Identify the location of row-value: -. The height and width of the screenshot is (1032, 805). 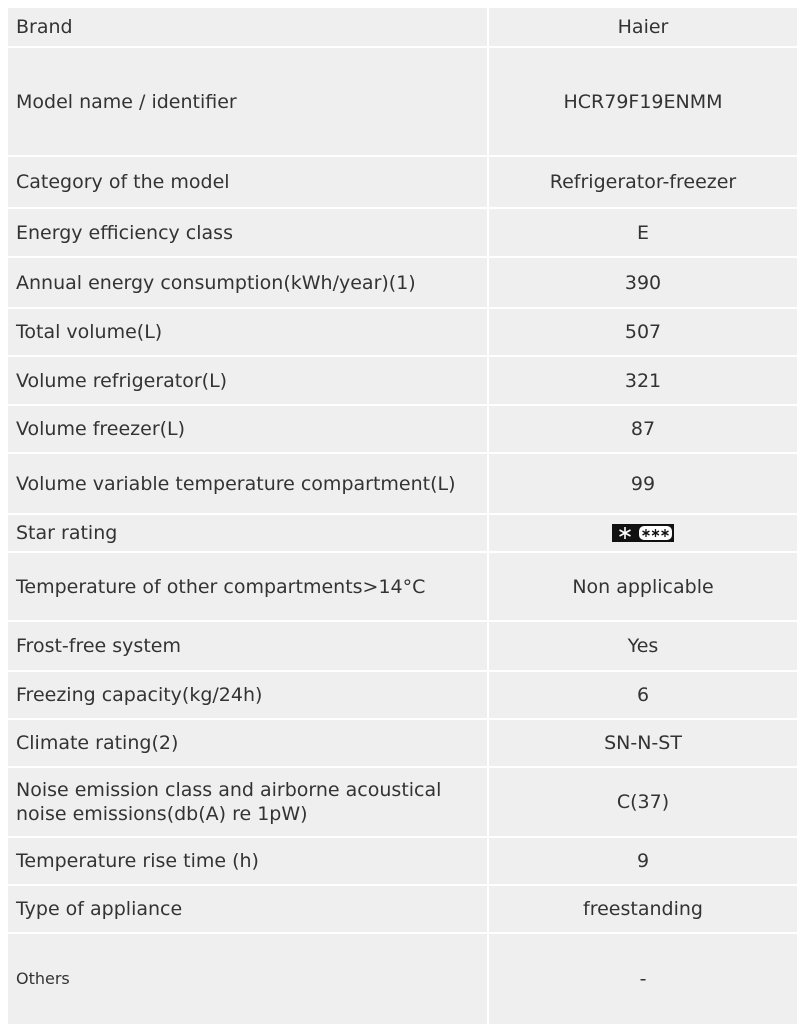
(643, 979).